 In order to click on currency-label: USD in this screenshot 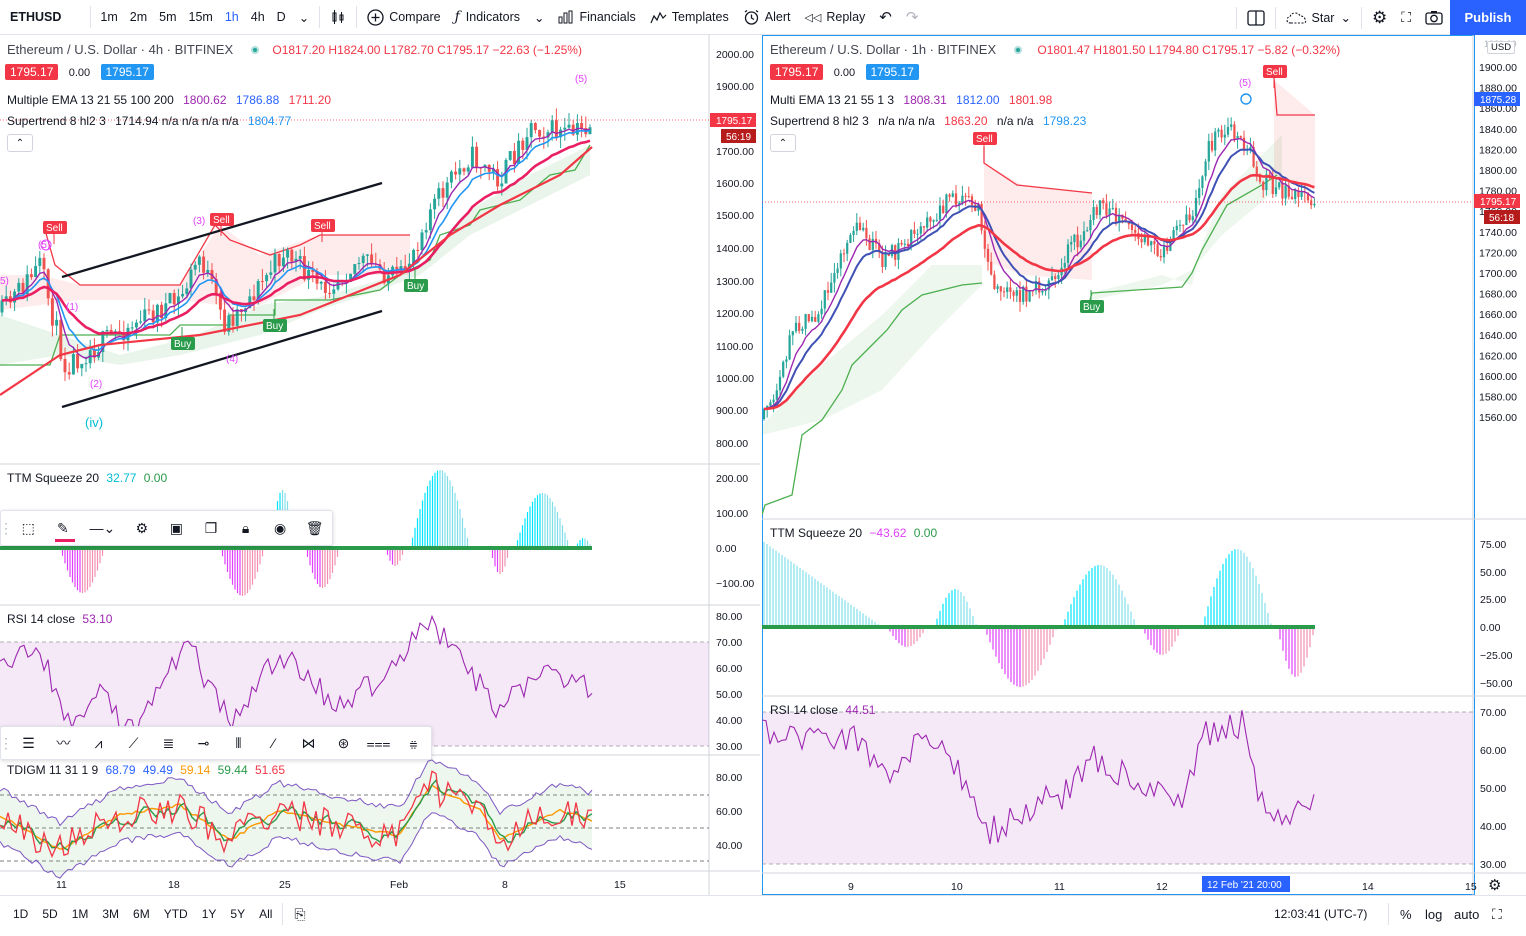, I will do `click(1501, 47)`.